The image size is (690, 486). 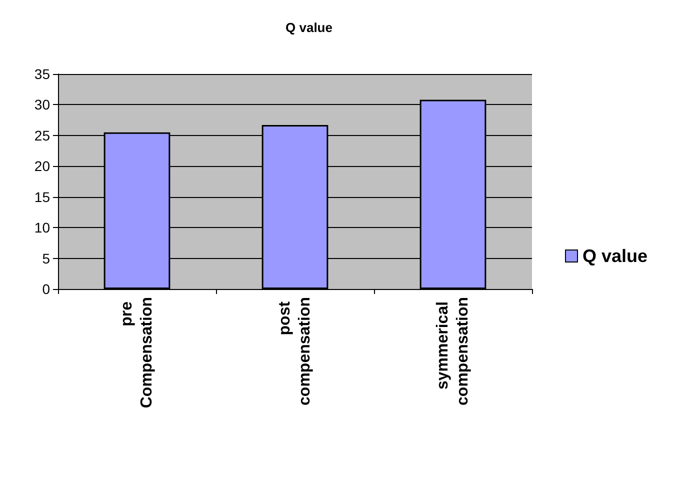 What do you see at coordinates (295, 351) in the screenshot?
I see `x-tick-label: post compensation` at bounding box center [295, 351].